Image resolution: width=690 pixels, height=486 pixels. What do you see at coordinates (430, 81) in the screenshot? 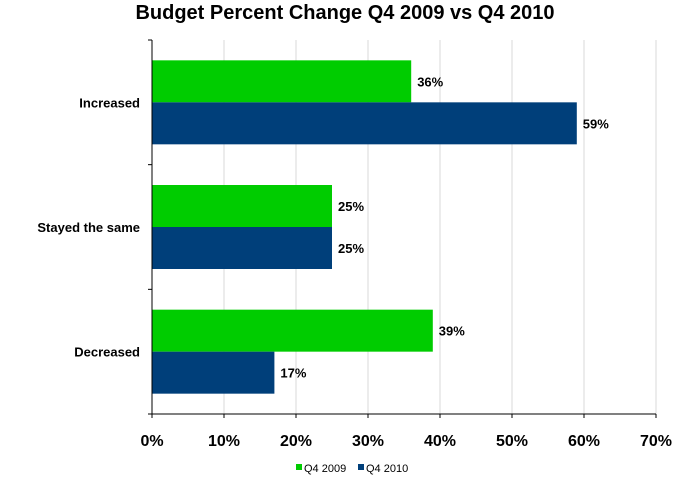
I see `data-label: 36%` at bounding box center [430, 81].